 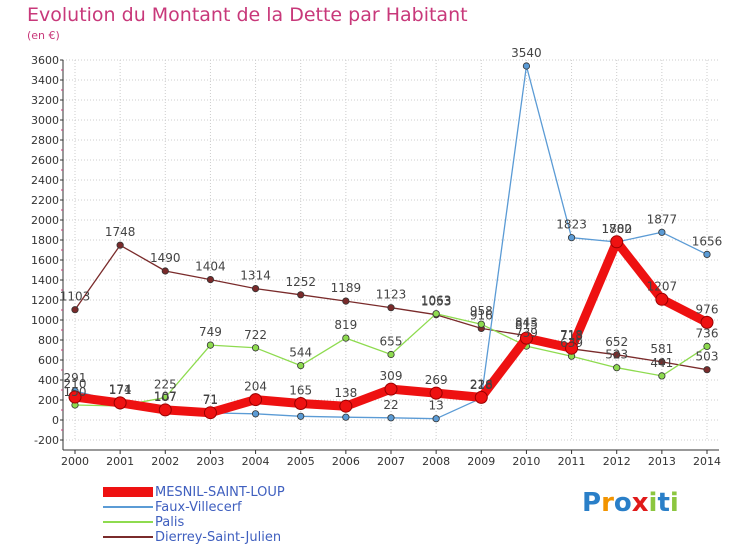 What do you see at coordinates (45, 180) in the screenshot?
I see `y-tick-label: 2400` at bounding box center [45, 180].